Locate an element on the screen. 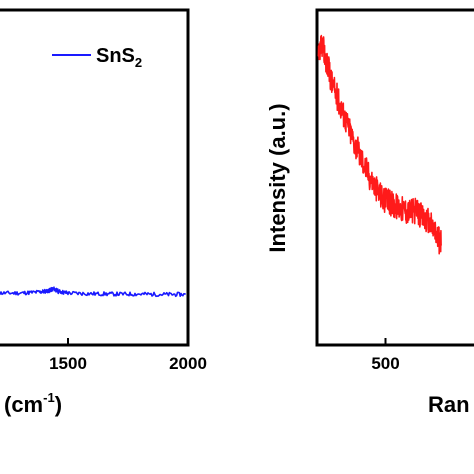  left-series is located at coordinates (93, 292).